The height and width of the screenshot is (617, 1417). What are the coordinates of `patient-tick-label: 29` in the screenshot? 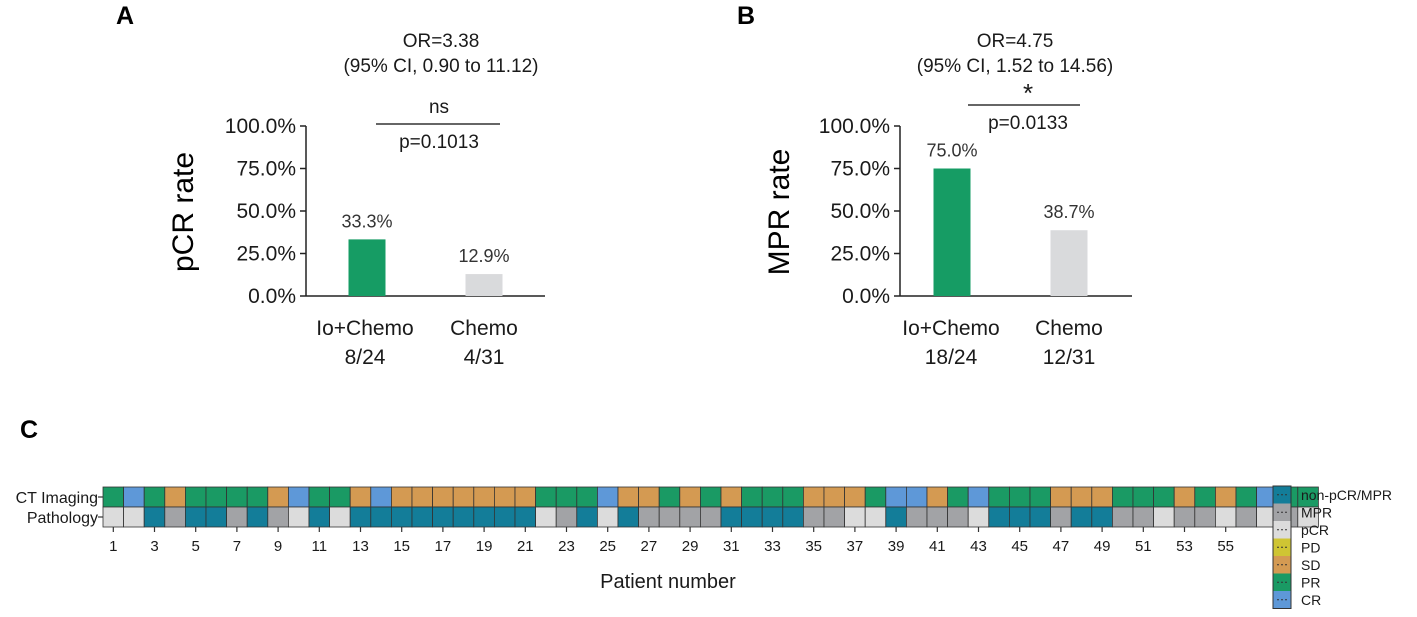 It's located at (690, 546).